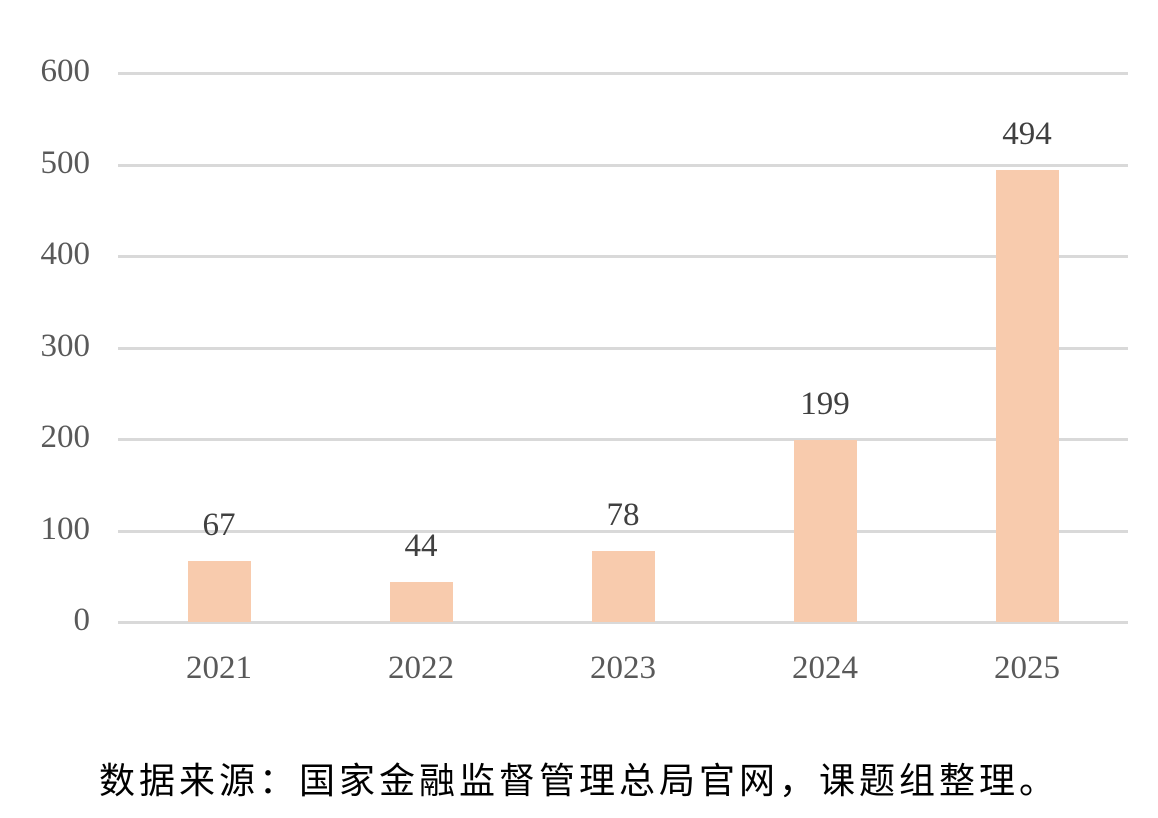 This screenshot has height=818, width=1158. What do you see at coordinates (825, 668) in the screenshot?
I see `x-tick-label: 2024` at bounding box center [825, 668].